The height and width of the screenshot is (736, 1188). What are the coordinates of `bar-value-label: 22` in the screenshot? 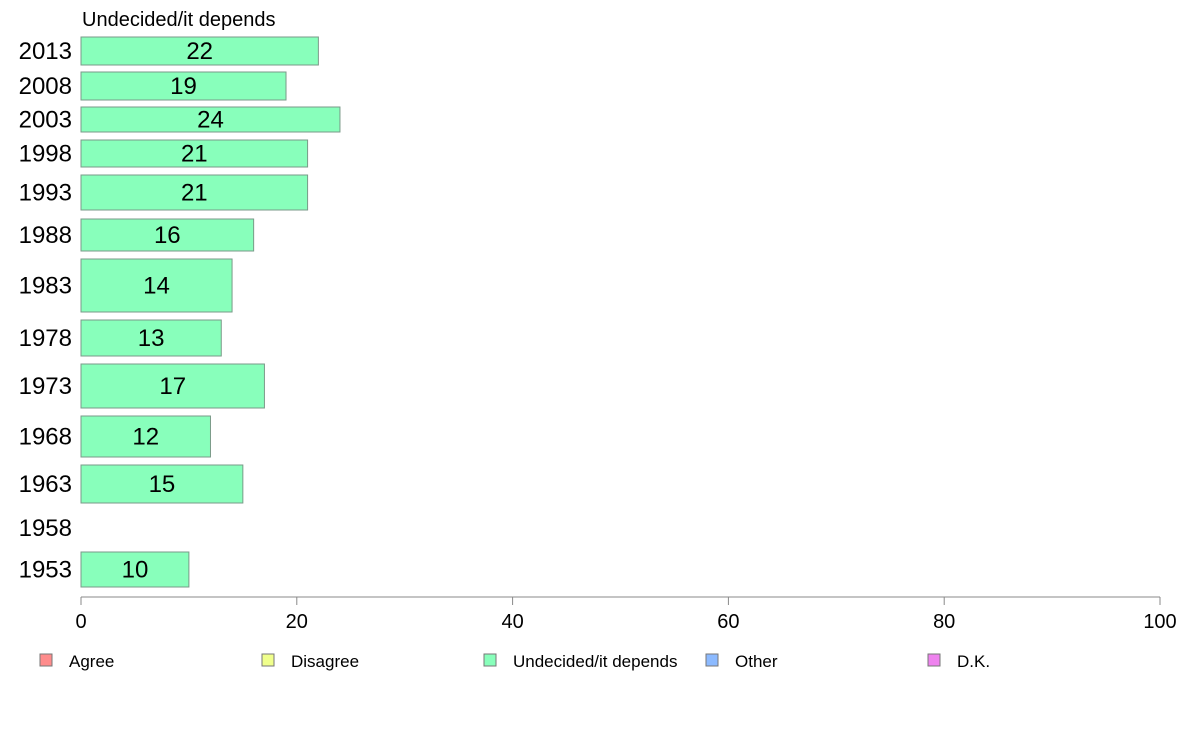 It's located at (199, 51).